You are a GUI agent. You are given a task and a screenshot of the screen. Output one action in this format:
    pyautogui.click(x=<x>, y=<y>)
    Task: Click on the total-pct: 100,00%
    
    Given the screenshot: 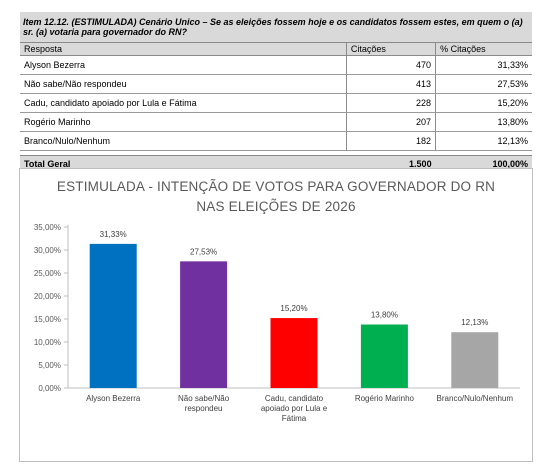 What is the action you would take?
    pyautogui.click(x=483, y=163)
    